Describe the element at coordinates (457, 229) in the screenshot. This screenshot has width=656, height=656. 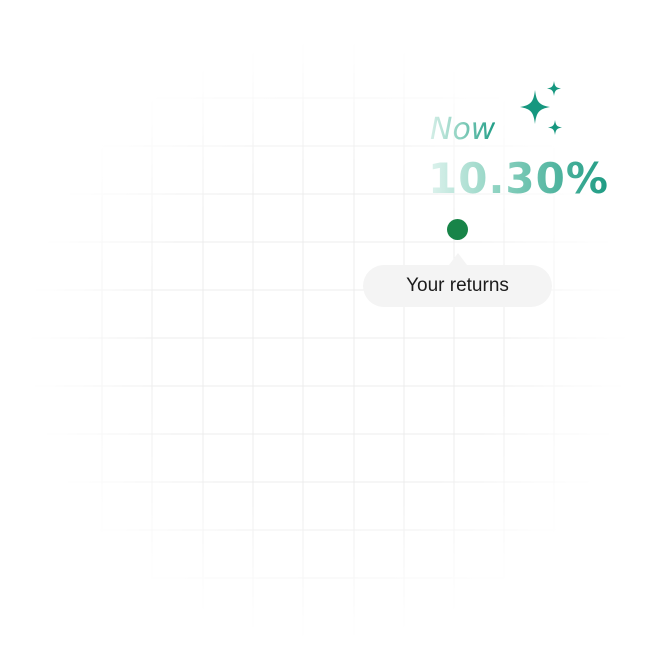
I see `returns-marker-dot` at that location.